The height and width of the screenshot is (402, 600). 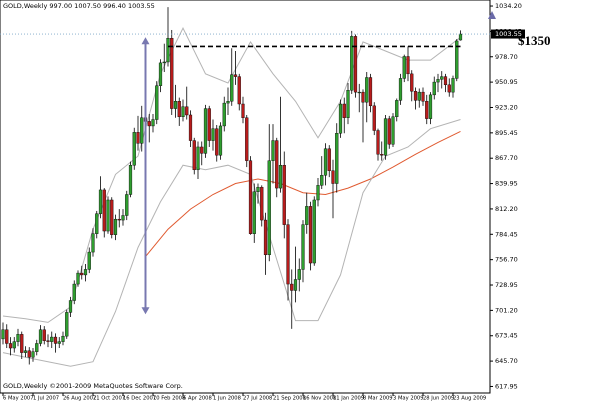 I want to click on y-tick-label: 701.20, so click(x=506, y=310).